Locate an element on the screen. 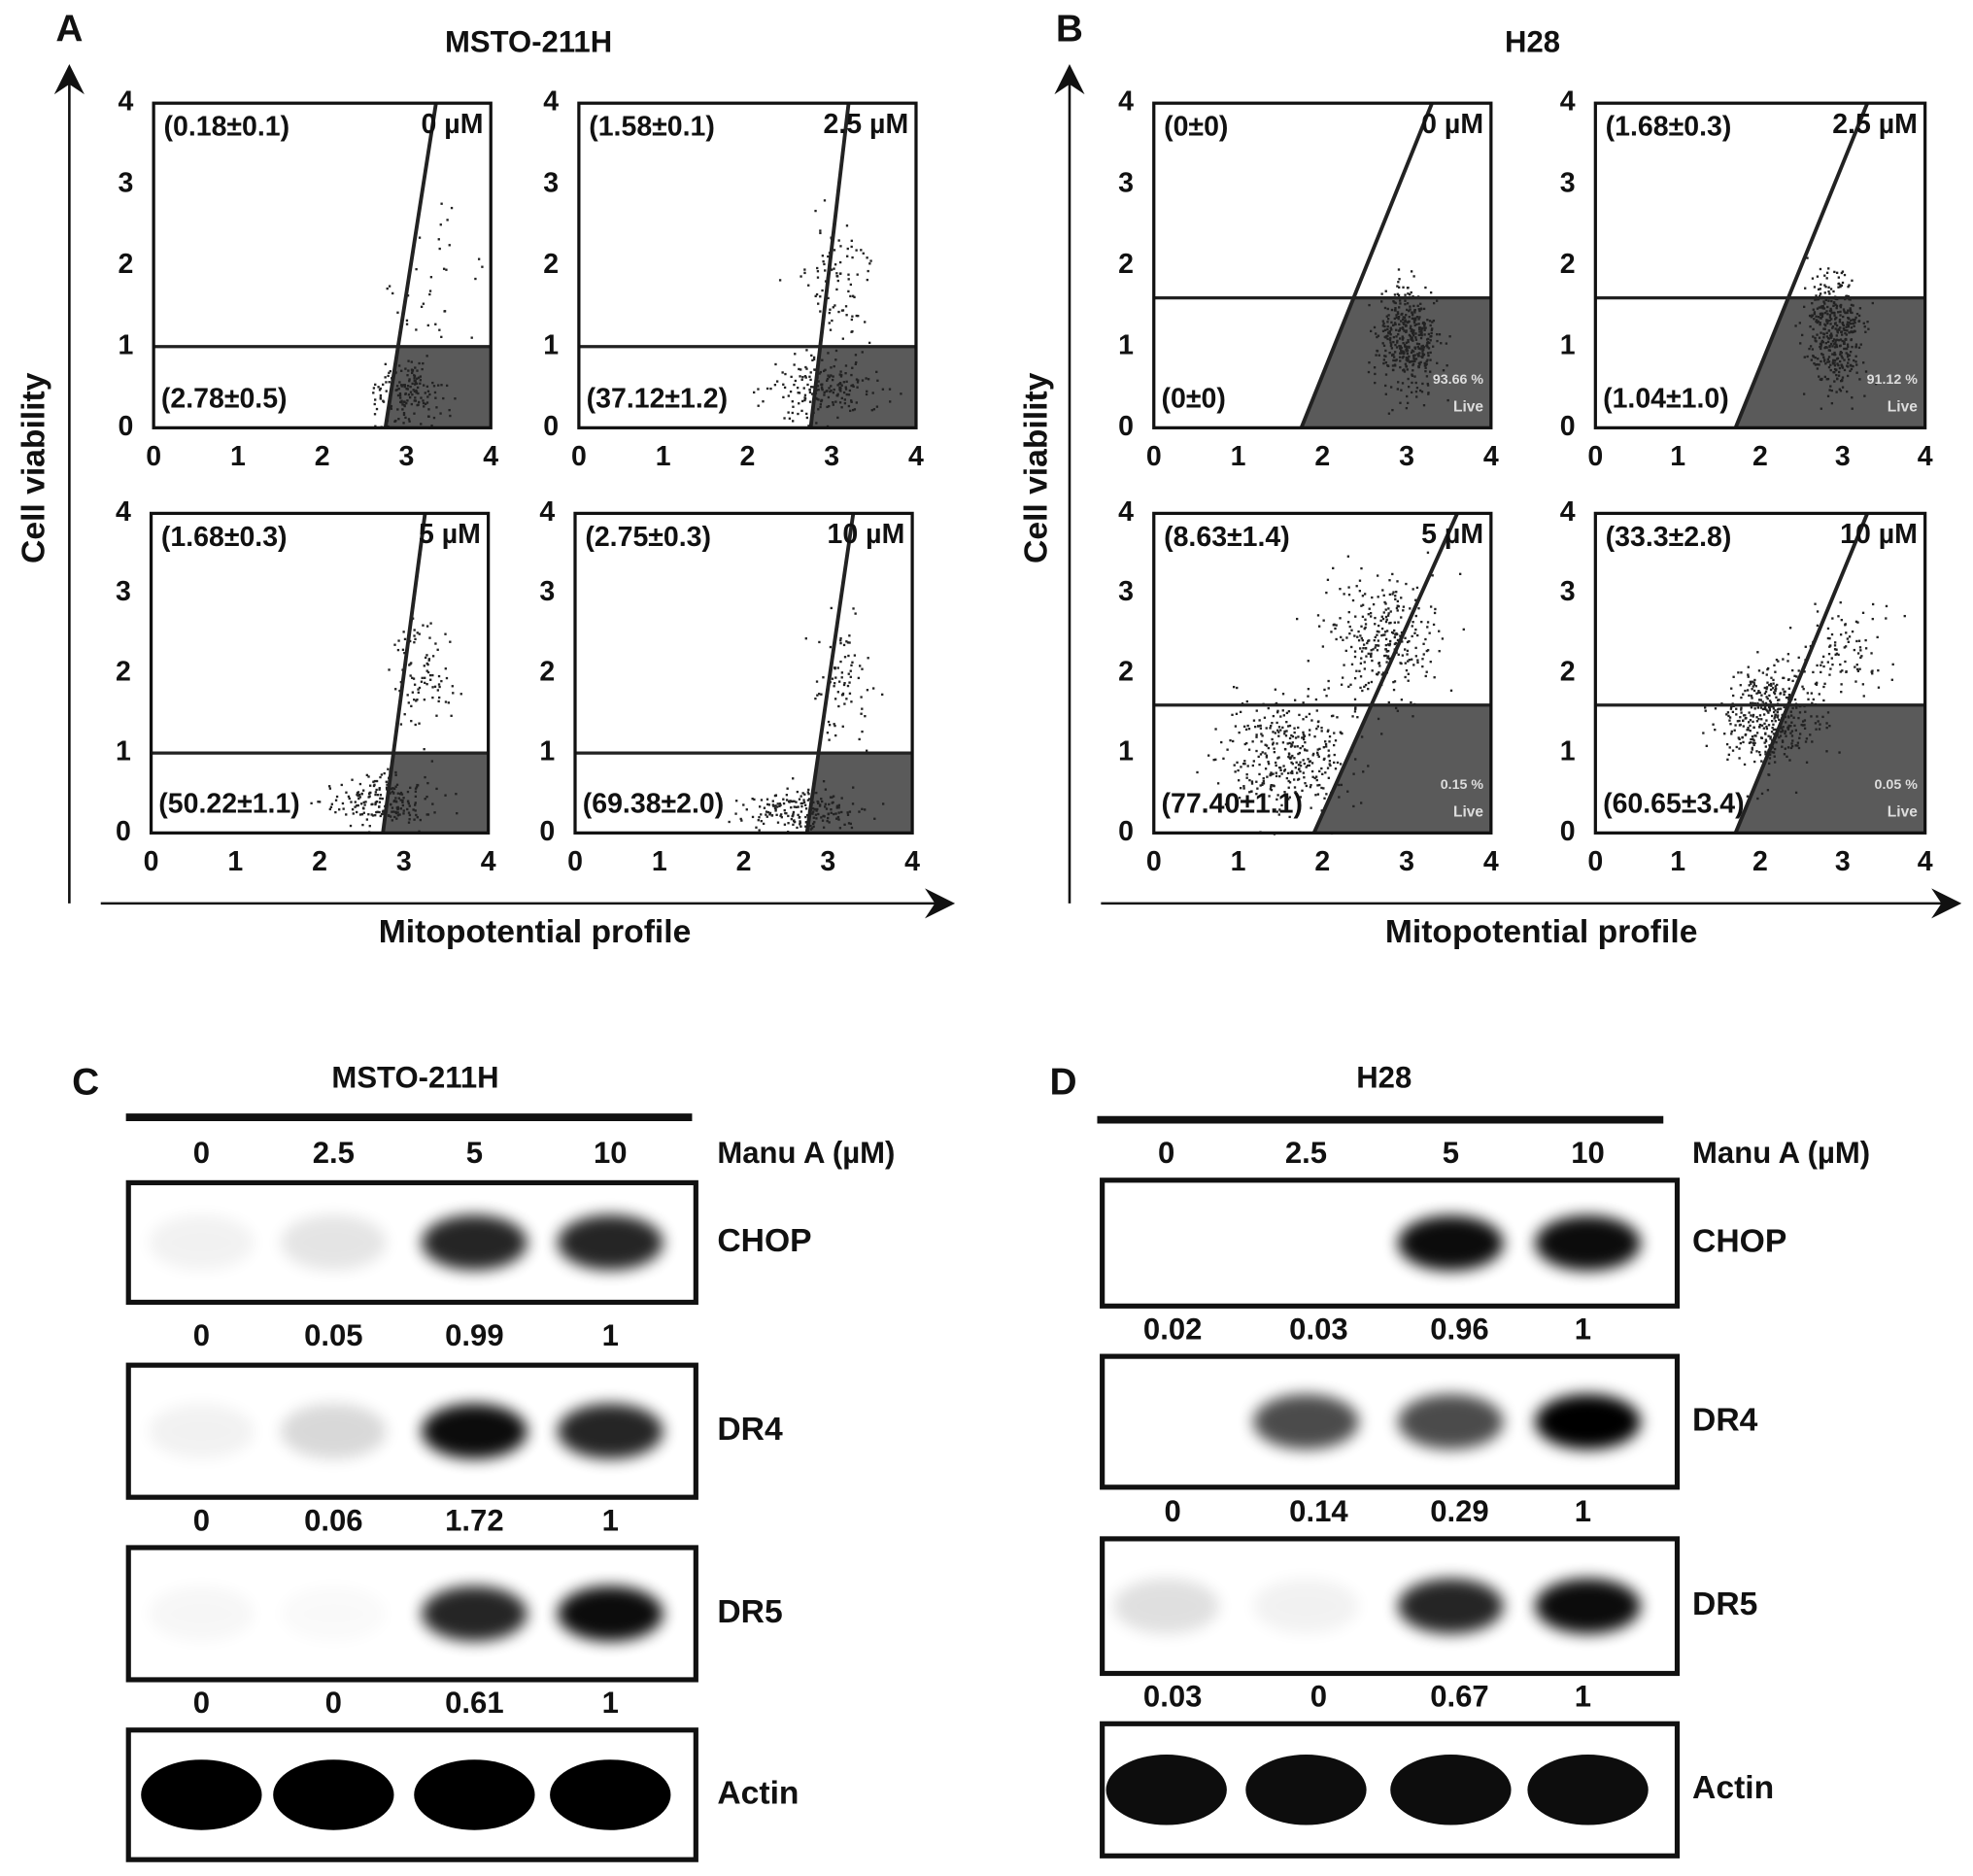 This screenshot has width=1973, height=1876. lower-left-value: (1.04±1.0) is located at coordinates (1666, 399).